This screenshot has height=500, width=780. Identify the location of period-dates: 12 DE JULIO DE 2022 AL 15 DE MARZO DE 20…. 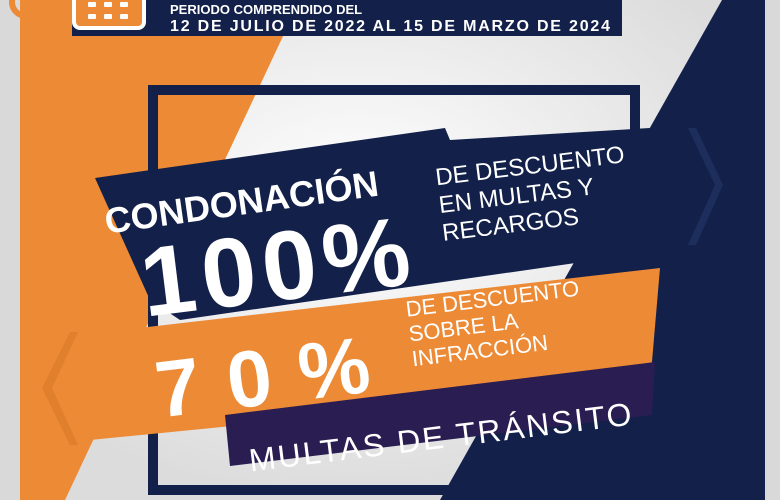
(390, 26).